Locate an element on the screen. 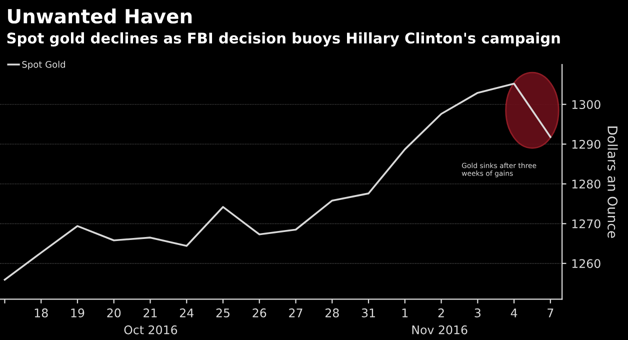 The width and height of the screenshot is (628, 340). x-tick-label: 2 is located at coordinates (441, 313).